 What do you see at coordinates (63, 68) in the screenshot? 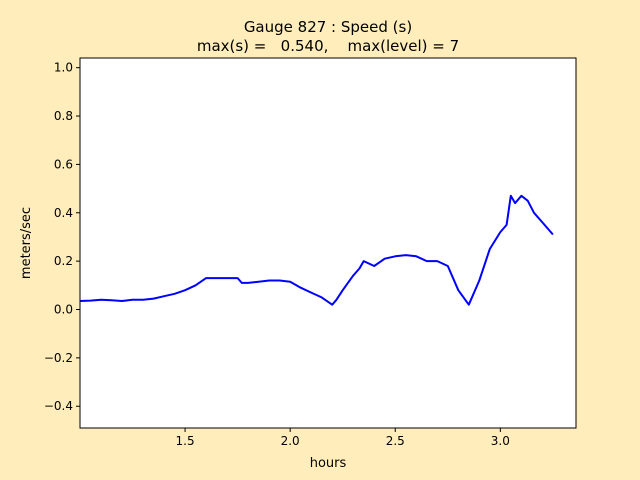
I see `y-tick-label: 1.0` at bounding box center [63, 68].